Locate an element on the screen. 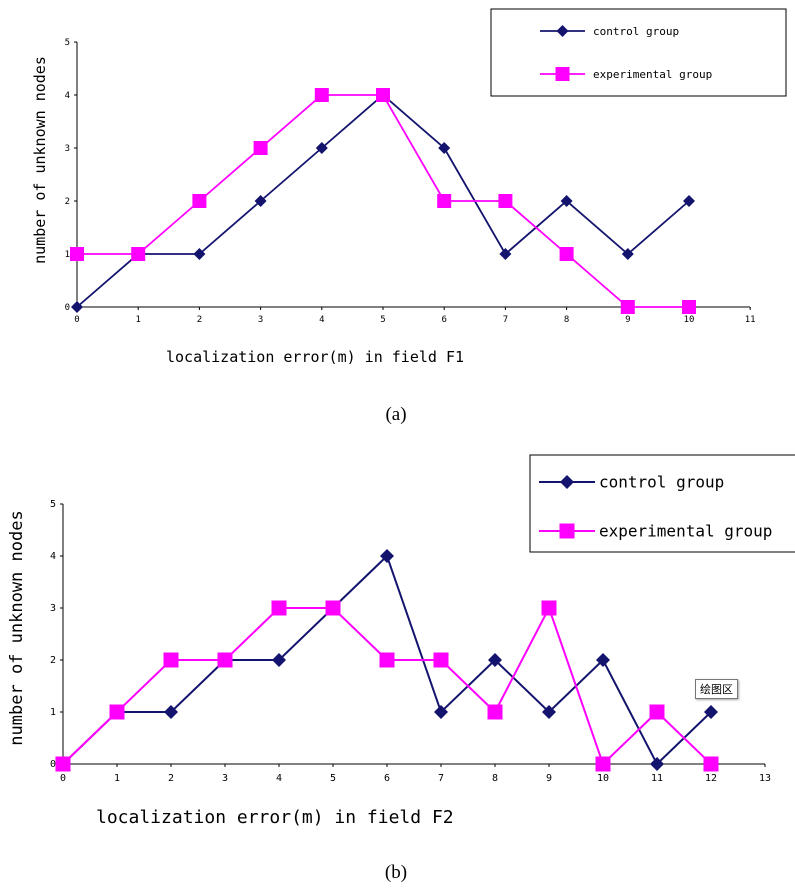 This screenshot has width=795, height=891. x-axis-label-b: localization error(m) in field F2 is located at coordinates (275, 817).